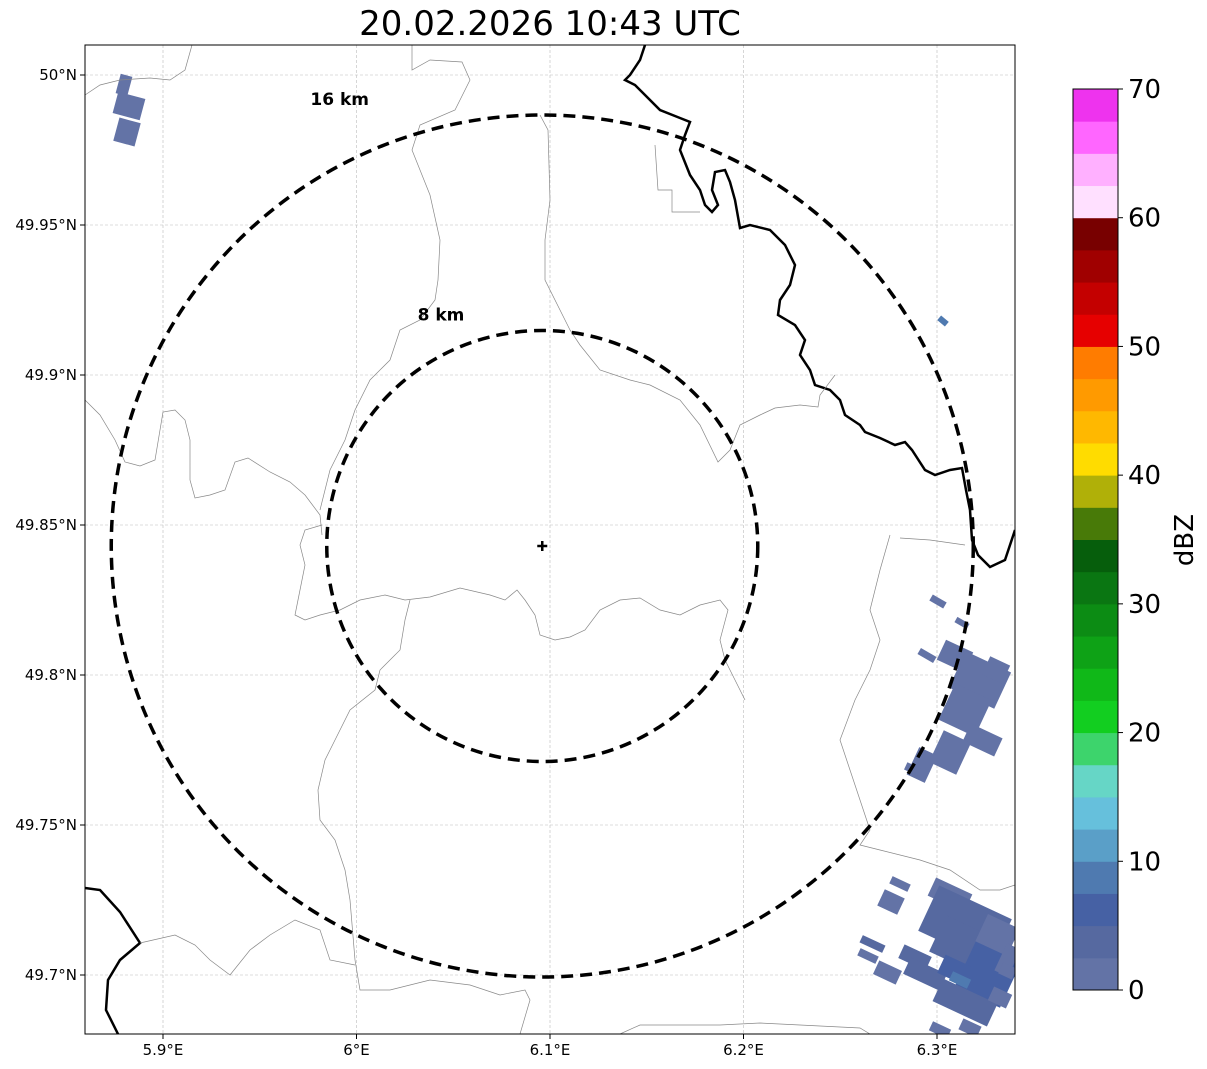 This screenshot has height=1069, width=1207. What do you see at coordinates (46, 525) in the screenshot?
I see `y-tick-label: 49.85°N` at bounding box center [46, 525].